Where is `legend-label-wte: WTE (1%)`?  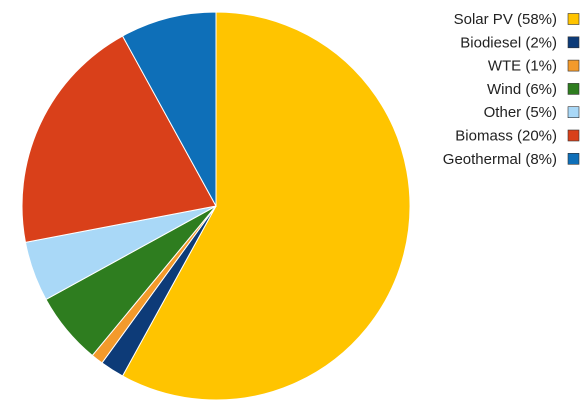
legend-label-wte: WTE (1%) is located at coordinates (522, 66).